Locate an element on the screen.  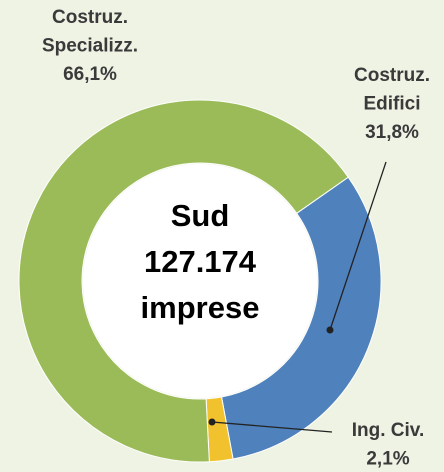
segment-label: Edifici is located at coordinates (391, 104).